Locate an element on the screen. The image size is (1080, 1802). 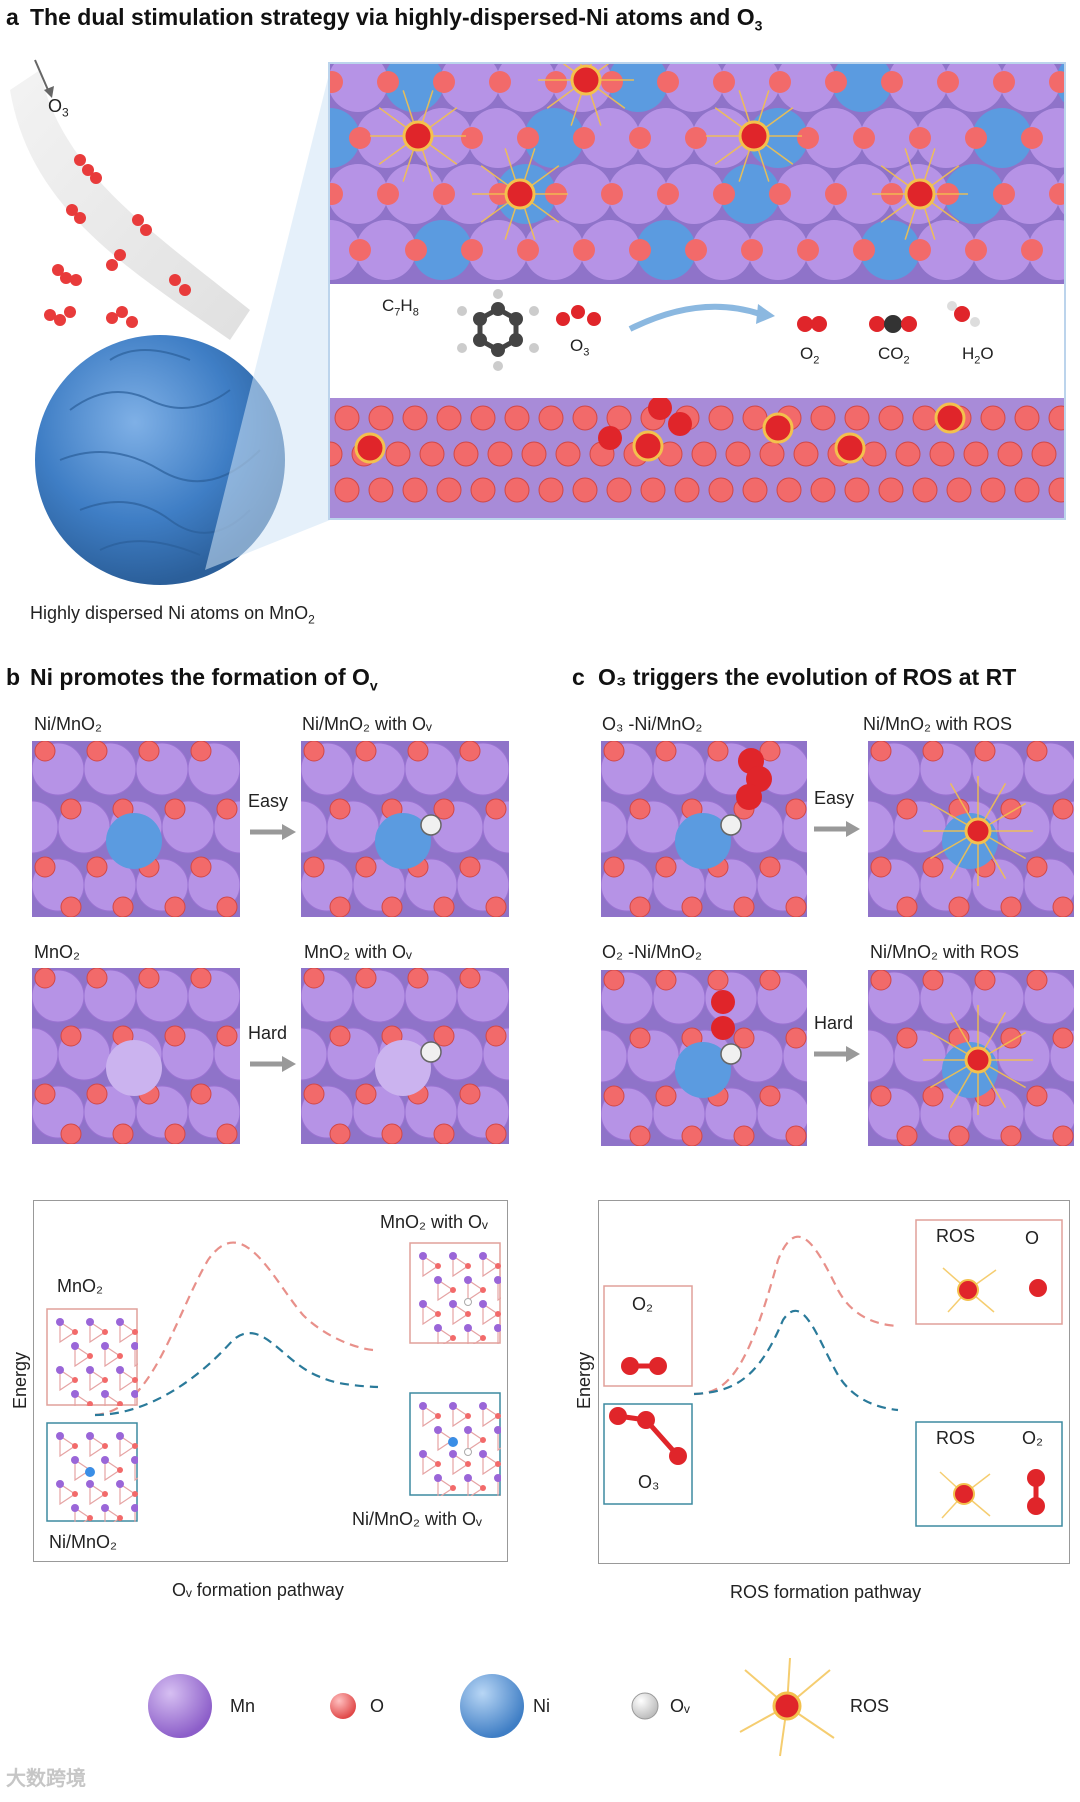
b-tile4-label: MnO₂ with Oᵥ is located at coordinates (358, 952).